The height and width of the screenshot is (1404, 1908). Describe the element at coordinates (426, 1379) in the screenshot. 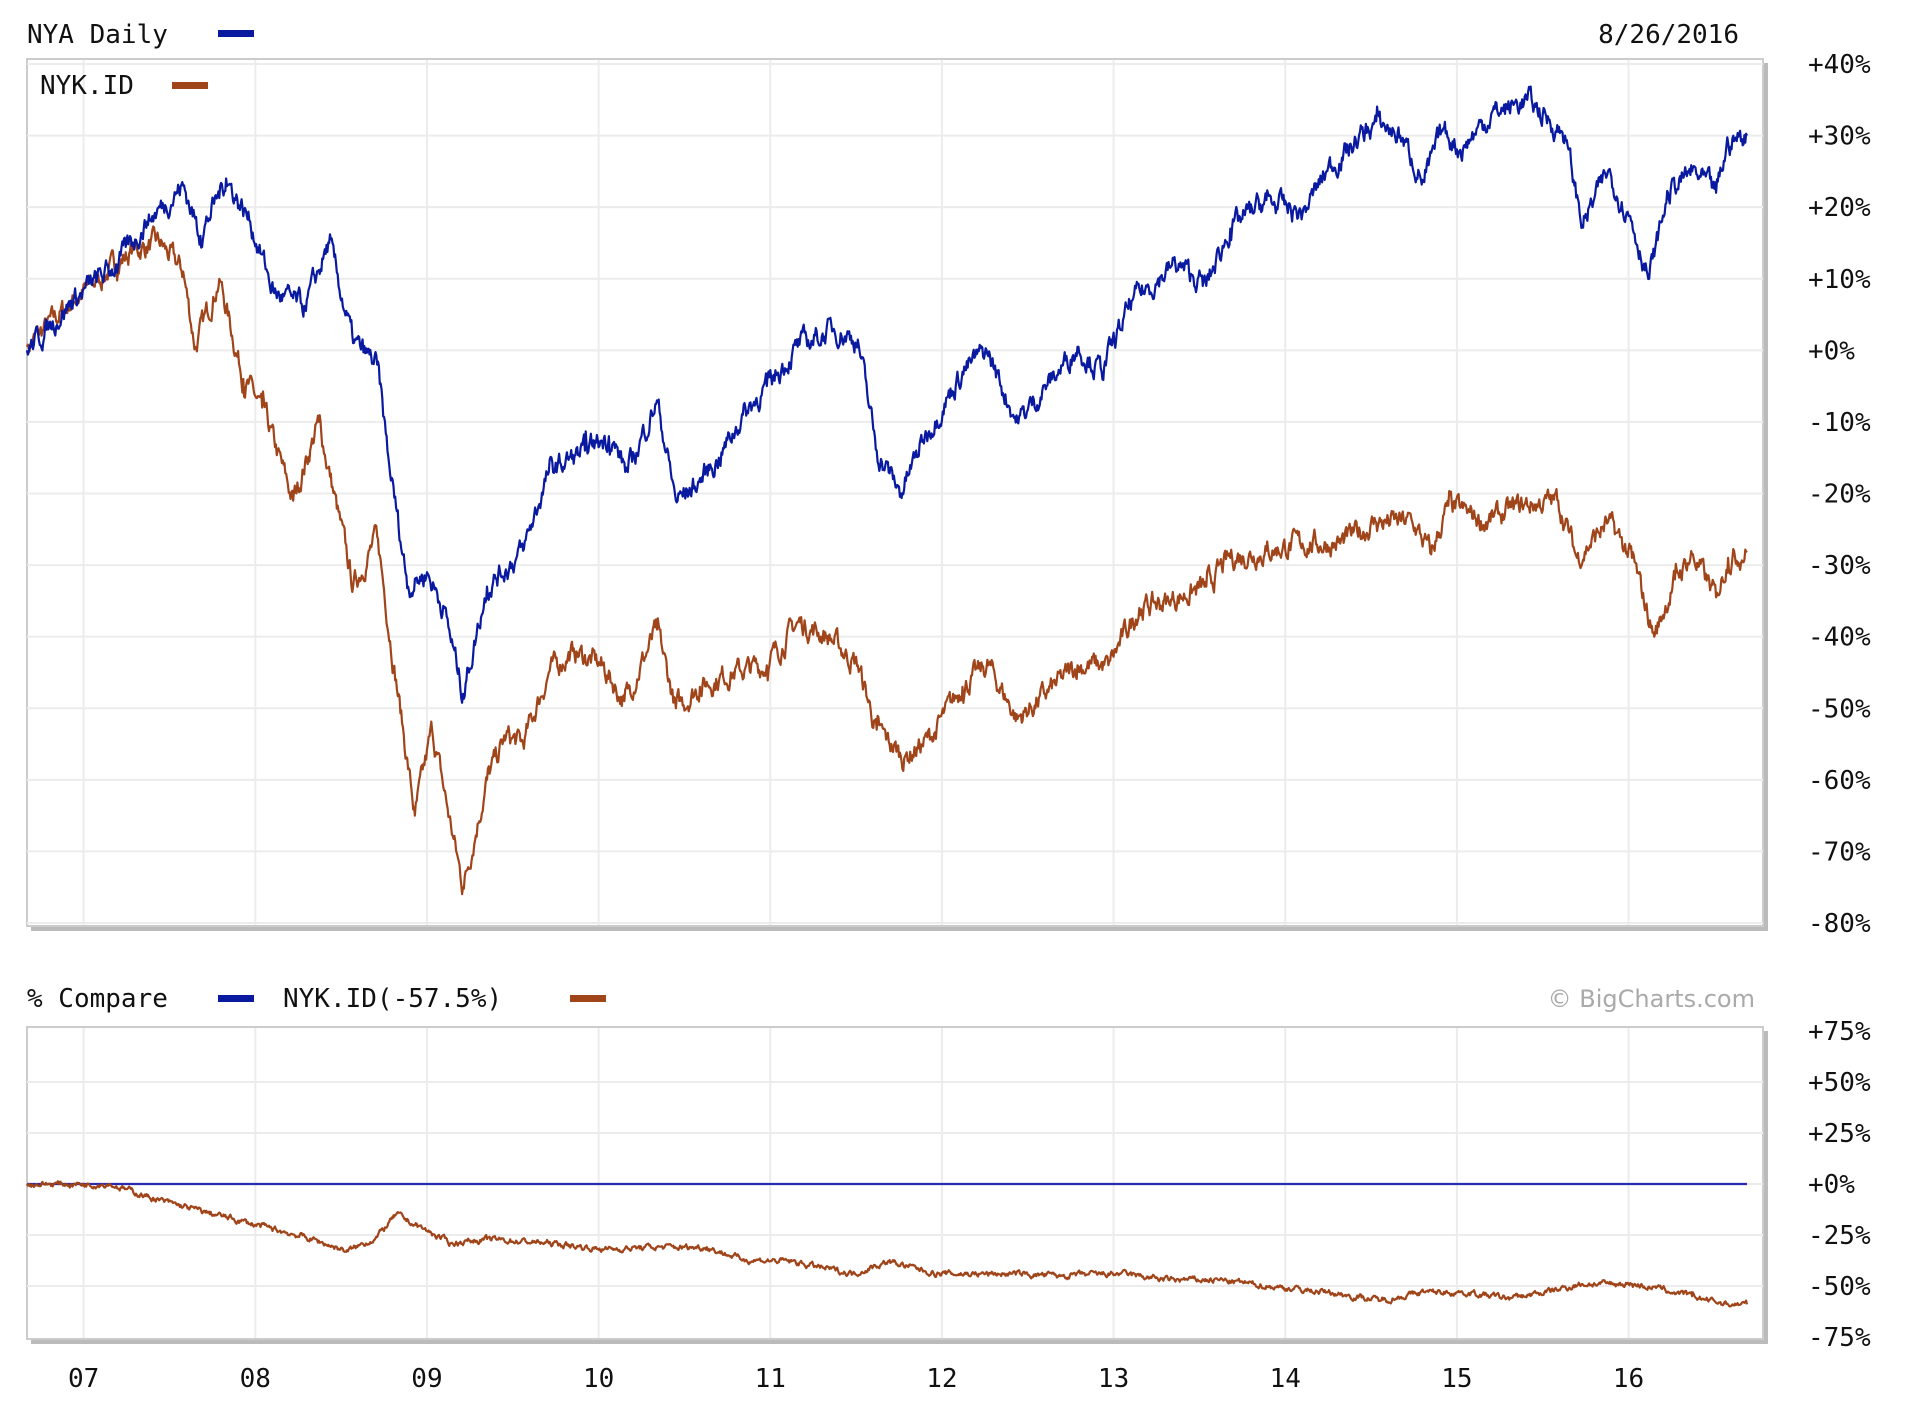

I see `x-tick-label: 09` at that location.